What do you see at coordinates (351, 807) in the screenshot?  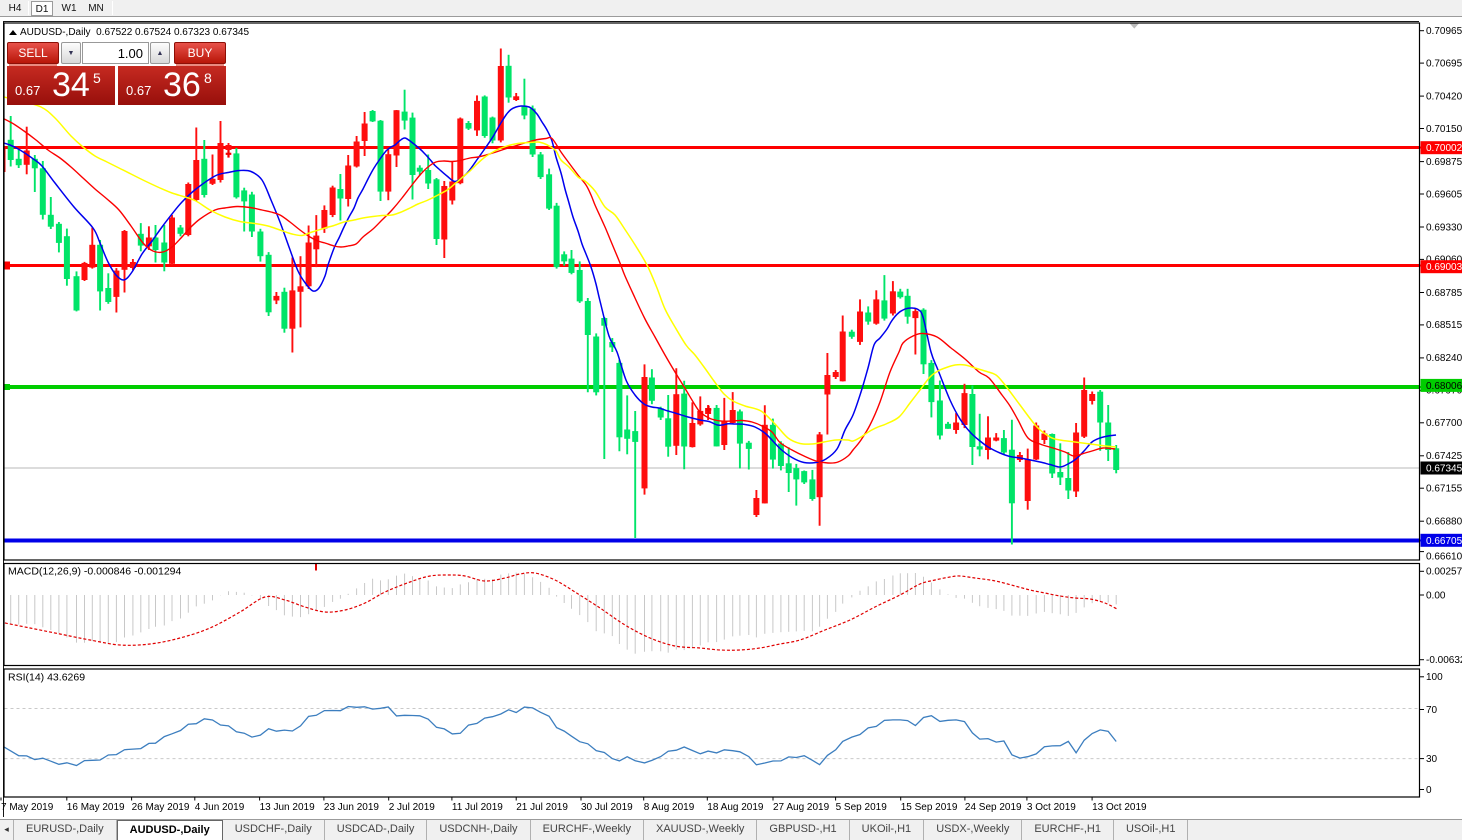 I see `svg-text: 23 Jun 2019` at bounding box center [351, 807].